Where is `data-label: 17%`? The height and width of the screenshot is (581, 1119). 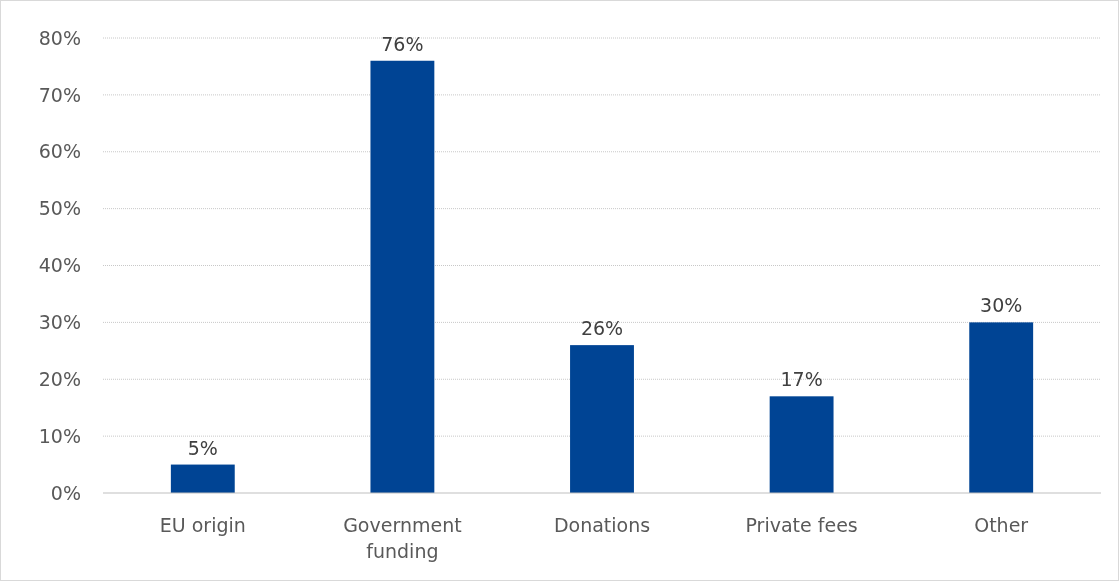 data-label: 17% is located at coordinates (801, 379).